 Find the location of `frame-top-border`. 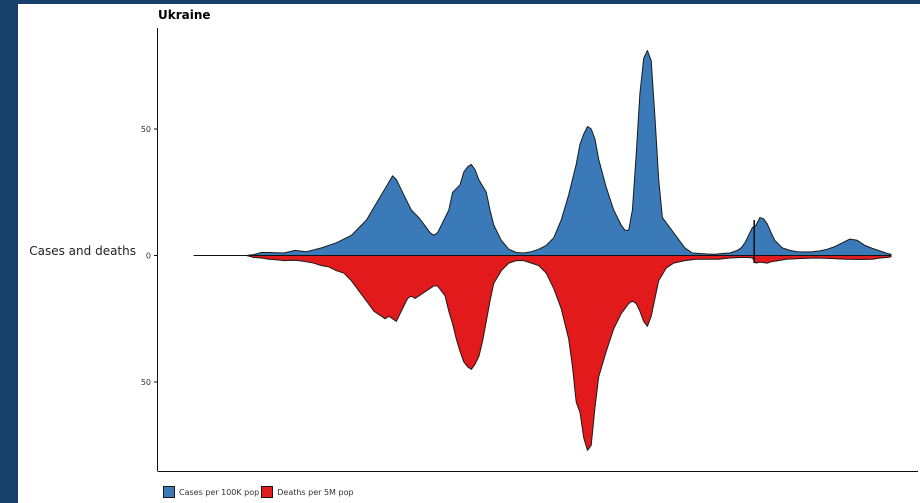

frame-top-border is located at coordinates (460, 2).